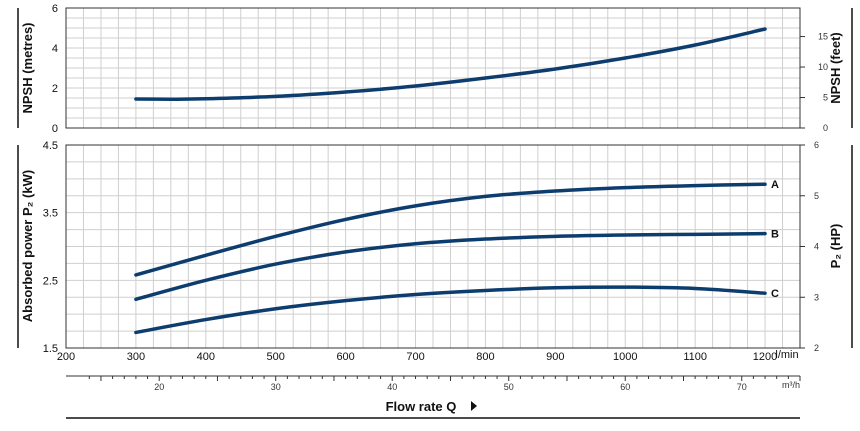 The width and height of the screenshot is (860, 431). Describe the element at coordinates (775, 185) in the screenshot. I see `curve-label-a: A` at that location.